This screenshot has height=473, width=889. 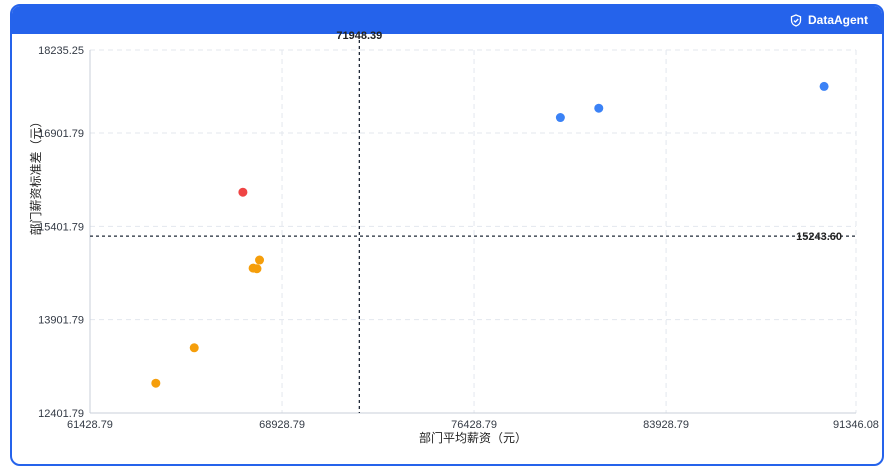 I want to click on x-tick-label: 68928.79, so click(x=282, y=425).